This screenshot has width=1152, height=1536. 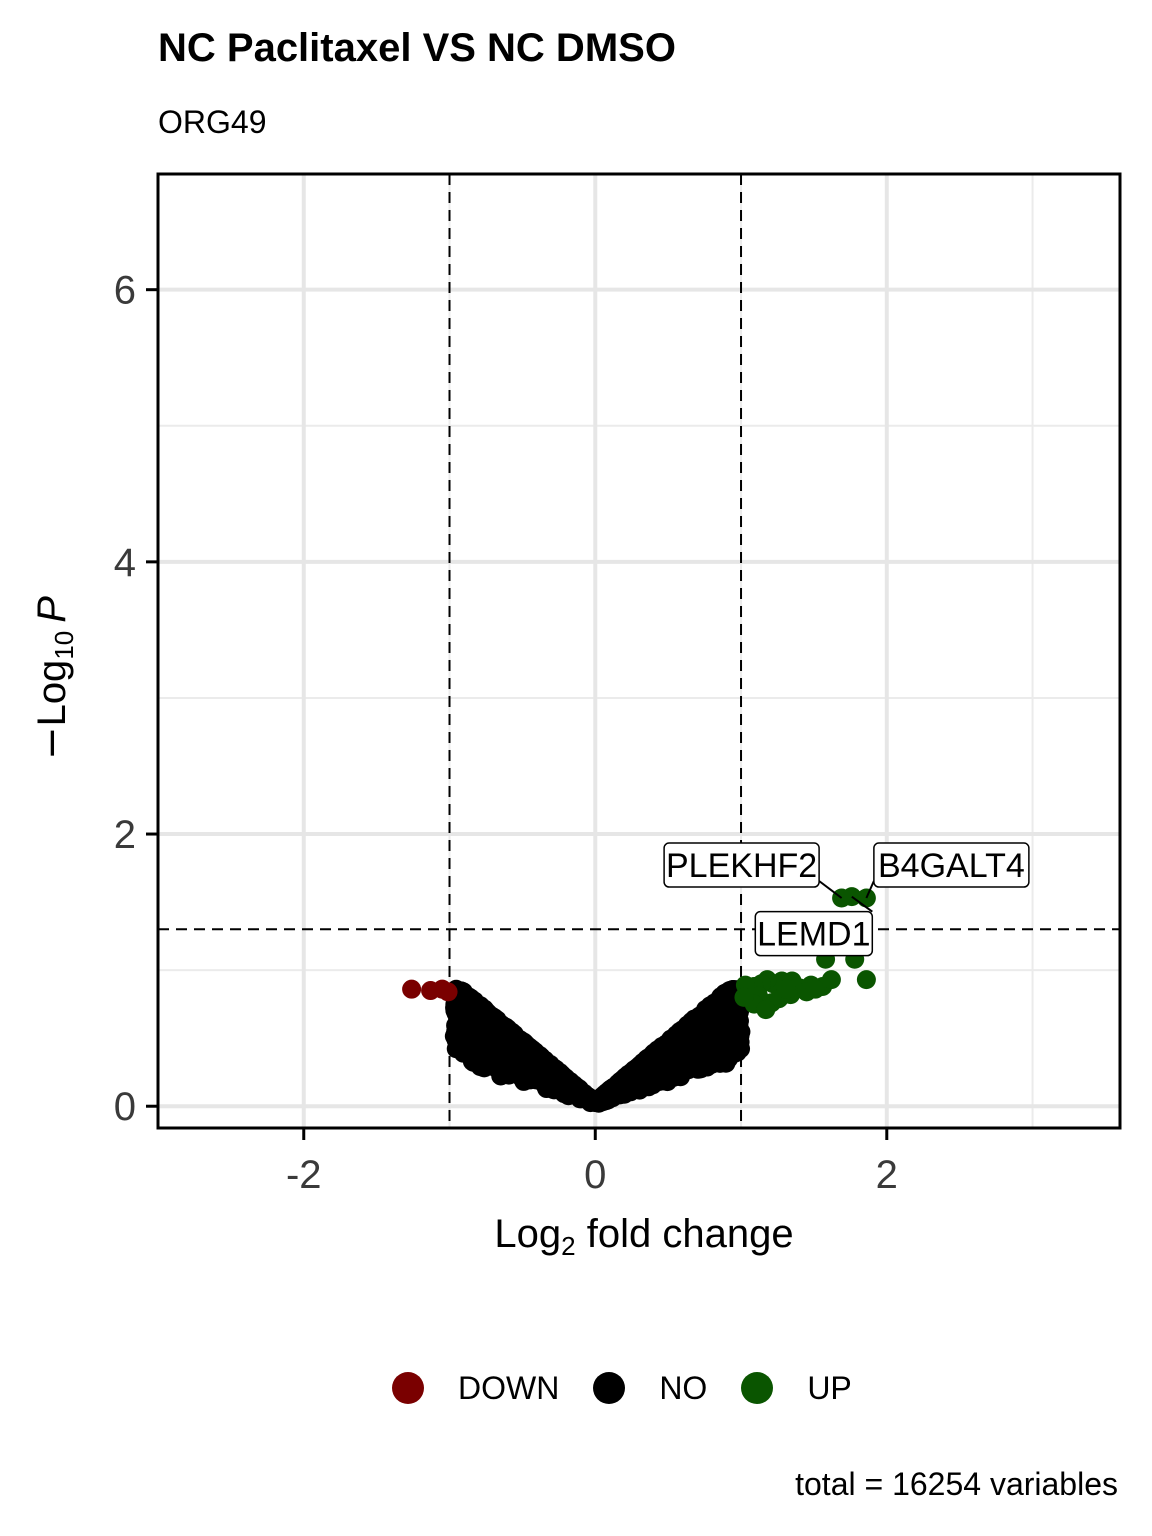 I want to click on legend-key-down, so click(x=408, y=1388).